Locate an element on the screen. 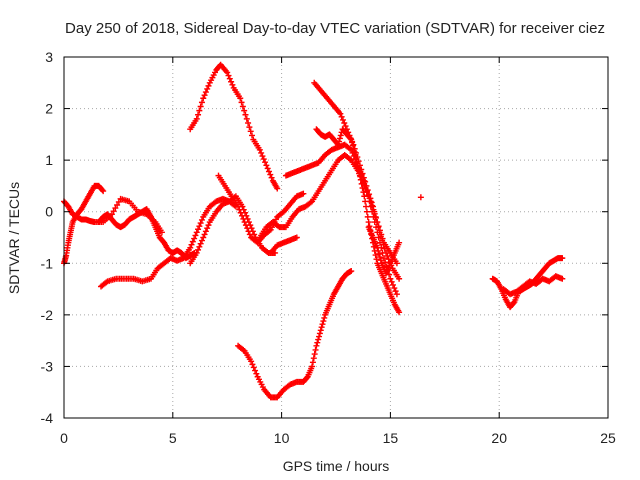  y-axis-label: SDTVAR / TECUs is located at coordinates (14, 238).